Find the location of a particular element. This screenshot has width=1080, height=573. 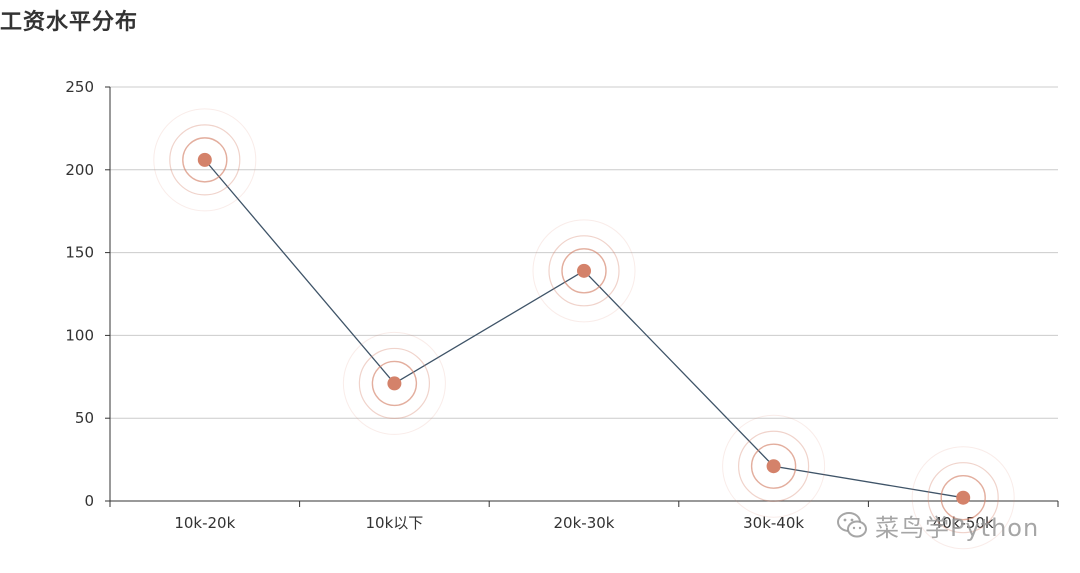

y-tick-label: 200 is located at coordinates (79, 170).